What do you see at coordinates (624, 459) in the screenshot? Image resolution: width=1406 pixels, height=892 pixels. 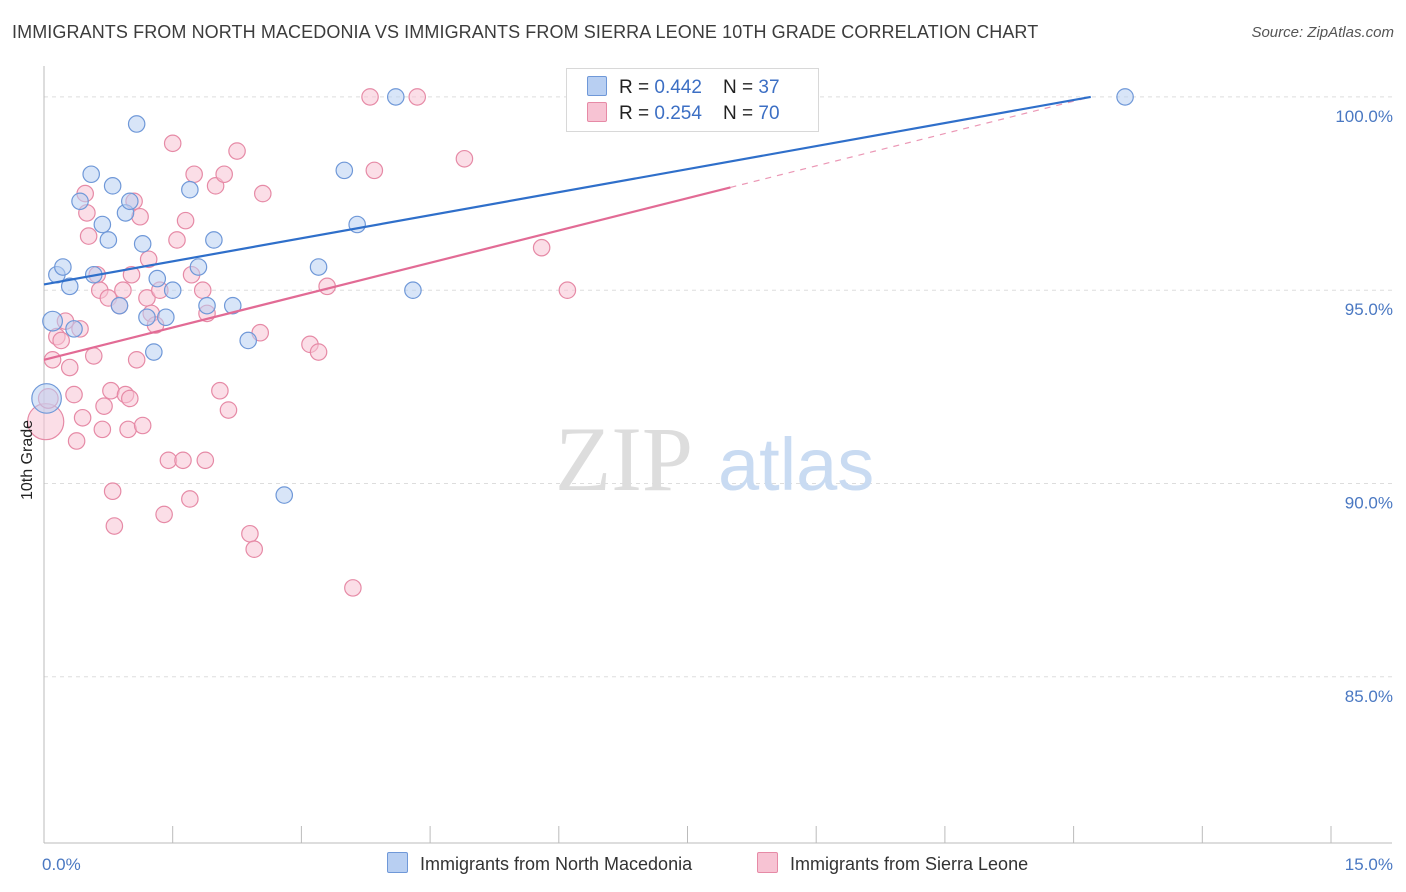 I see `watermark-zip: ZIP` at bounding box center [624, 459].